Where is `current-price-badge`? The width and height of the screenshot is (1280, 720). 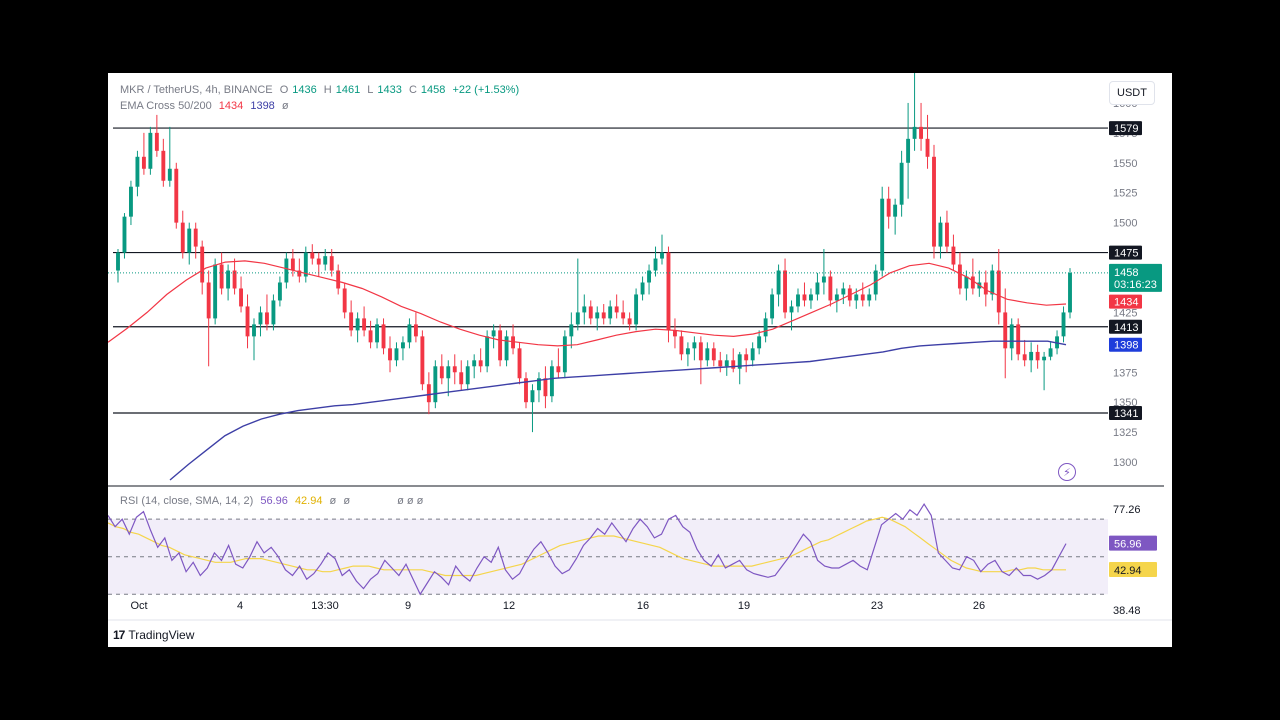 current-price-badge is located at coordinates (1135, 277).